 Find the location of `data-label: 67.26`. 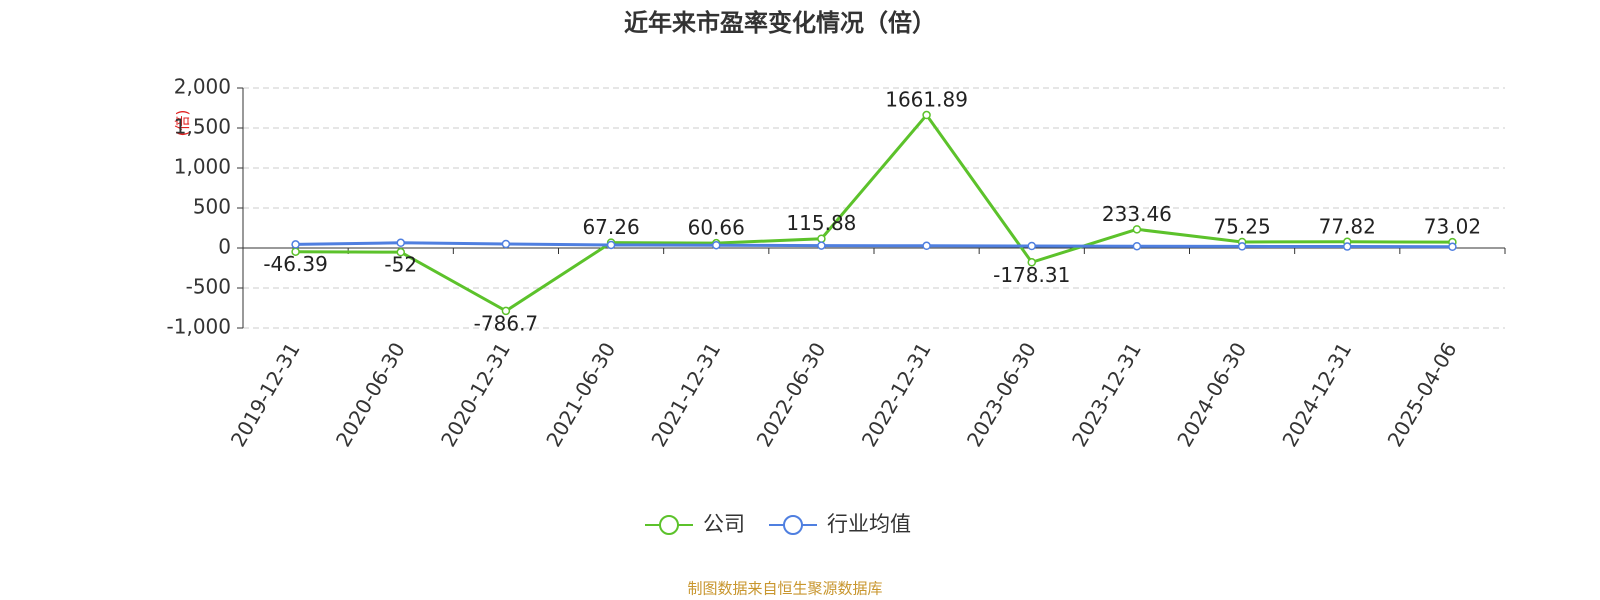

data-label: 67.26 is located at coordinates (610, 227).